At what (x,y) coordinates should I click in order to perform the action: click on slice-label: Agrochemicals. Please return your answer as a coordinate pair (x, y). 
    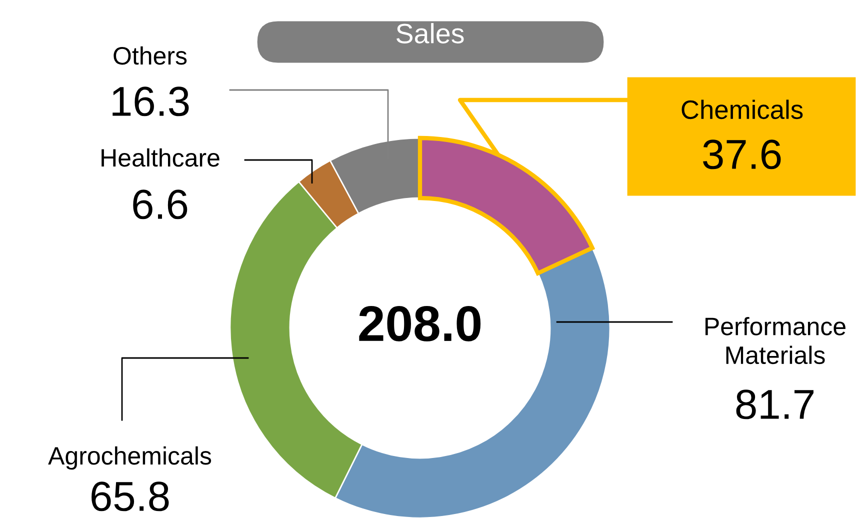
    Looking at the image, I should click on (130, 458).